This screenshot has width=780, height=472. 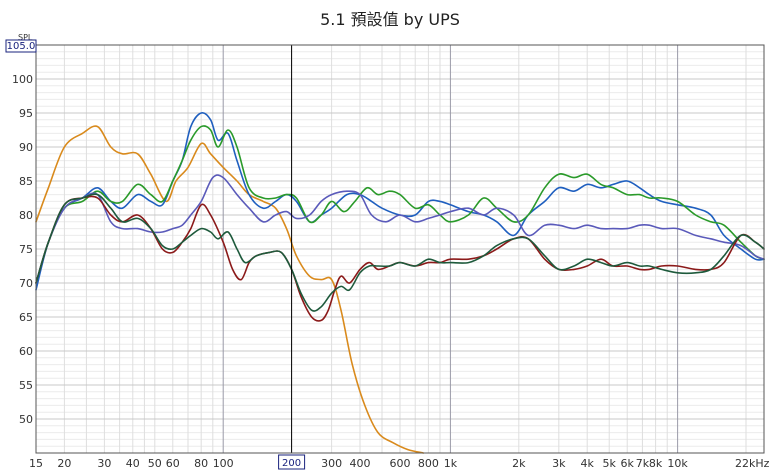 What do you see at coordinates (26, 181) in the screenshot?
I see `y-tick-label: 85` at bounding box center [26, 181].